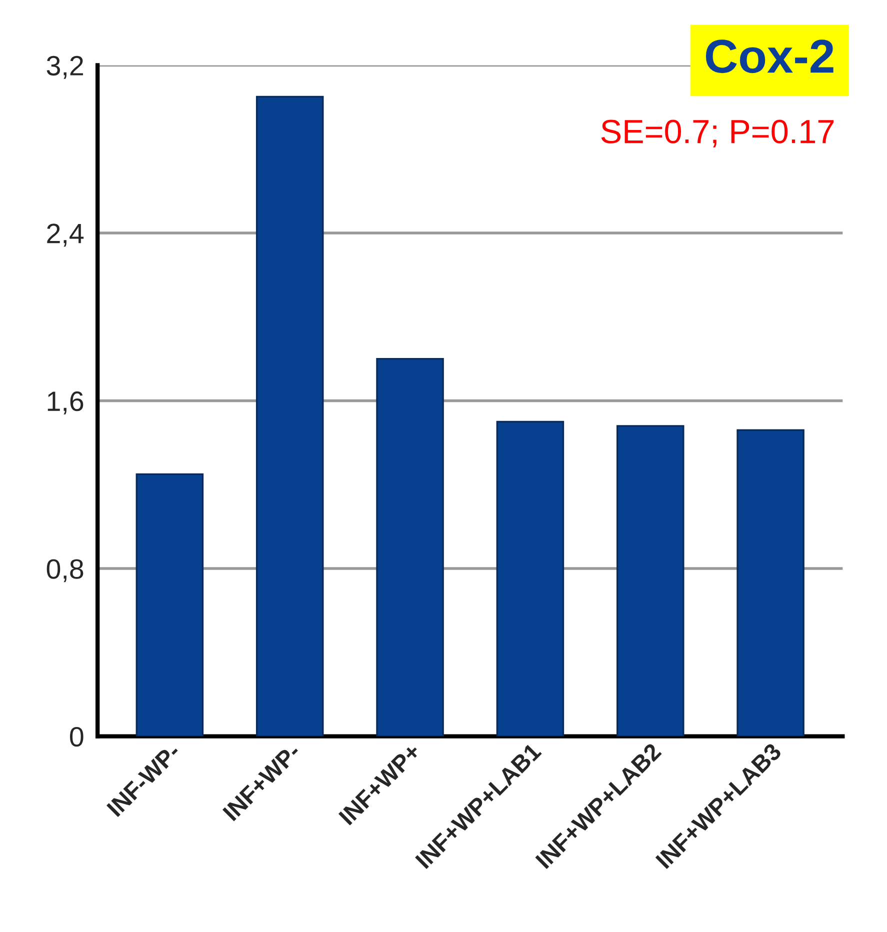  What do you see at coordinates (64, 67) in the screenshot?
I see `y-tick-label: 3,2` at bounding box center [64, 67].